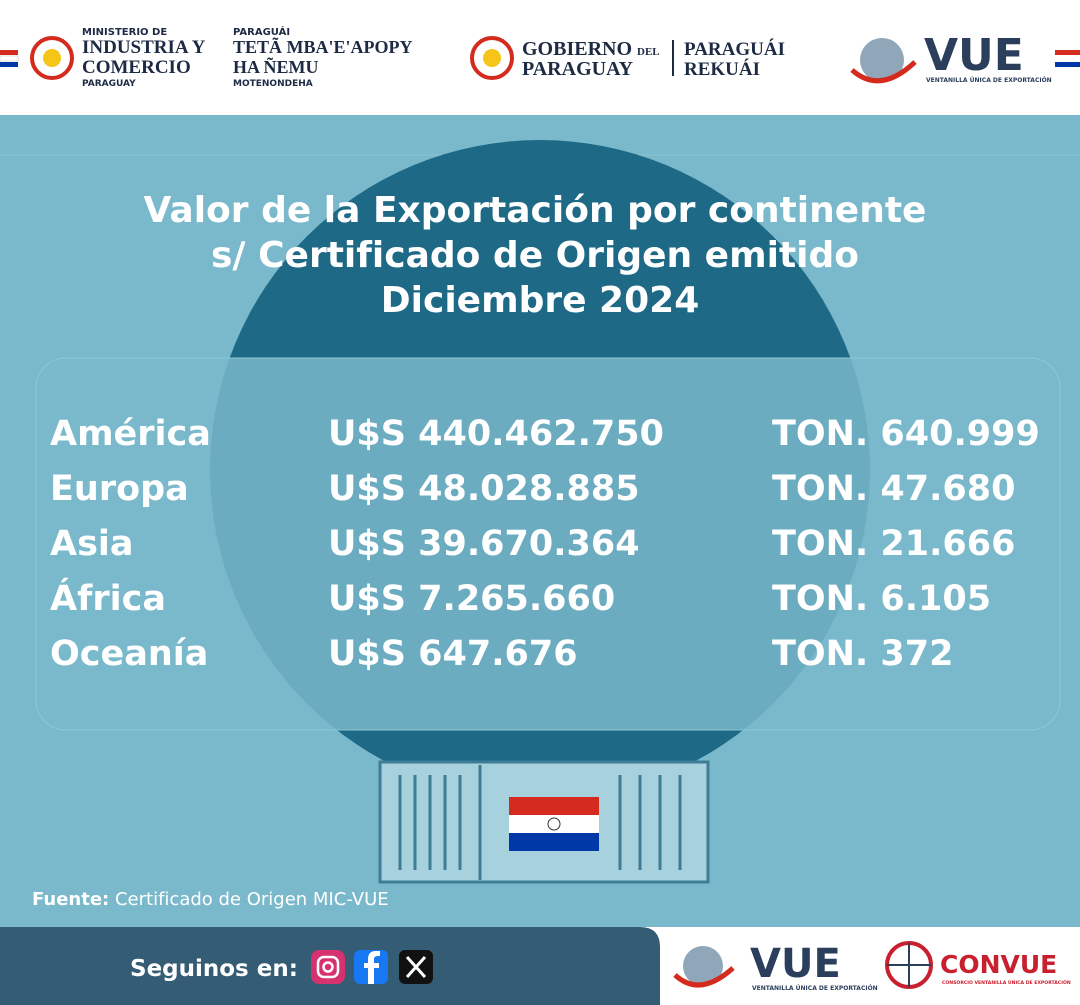 Image resolution: width=1080 pixels, height=1005 pixels. Describe the element at coordinates (893, 489) in the screenshot. I see `value-ton: TON. 47.680` at that location.